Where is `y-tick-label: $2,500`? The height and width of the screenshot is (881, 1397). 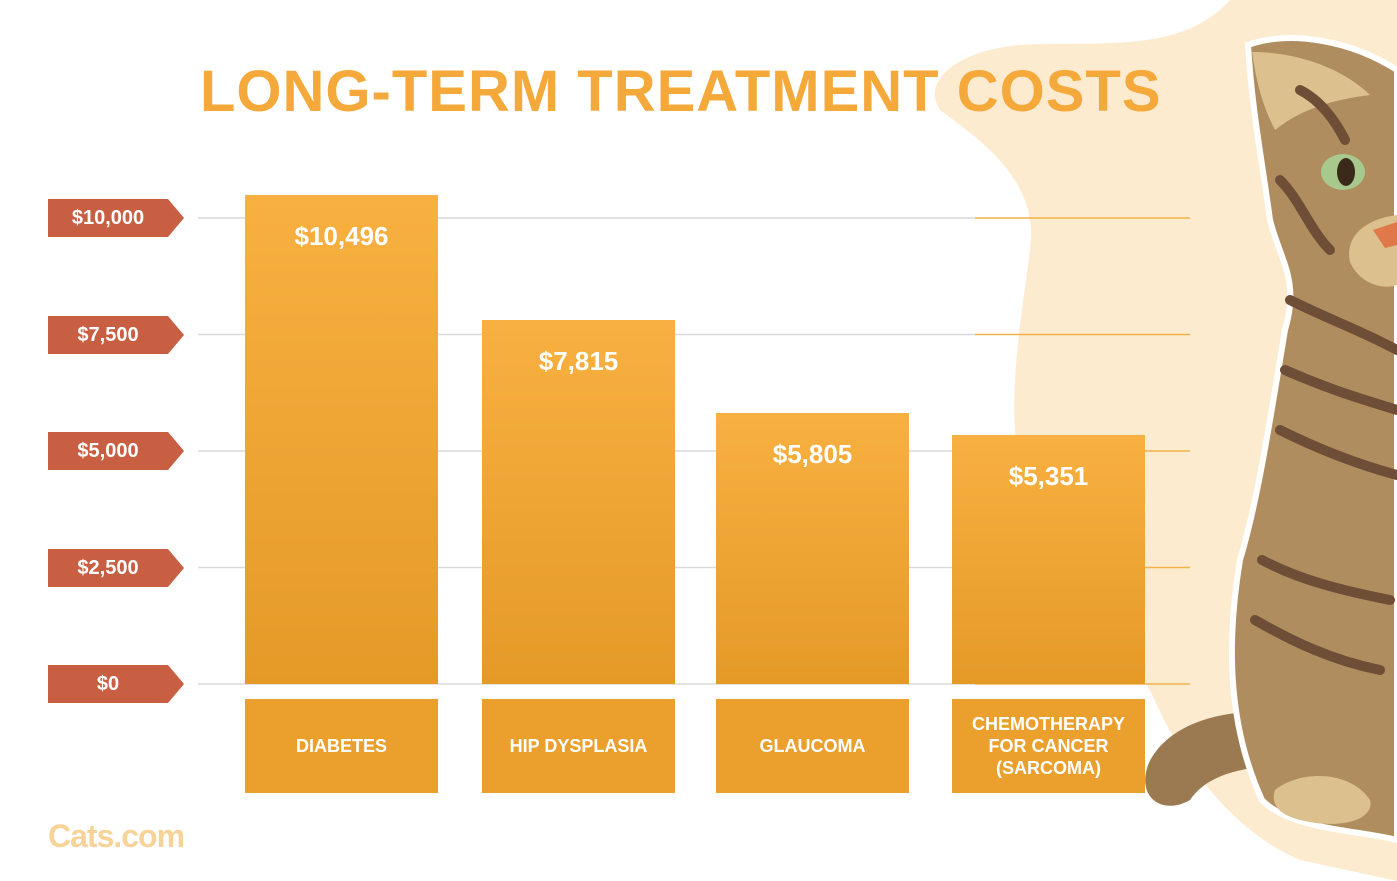 y-tick-label: $2,500 is located at coordinates (116, 567).